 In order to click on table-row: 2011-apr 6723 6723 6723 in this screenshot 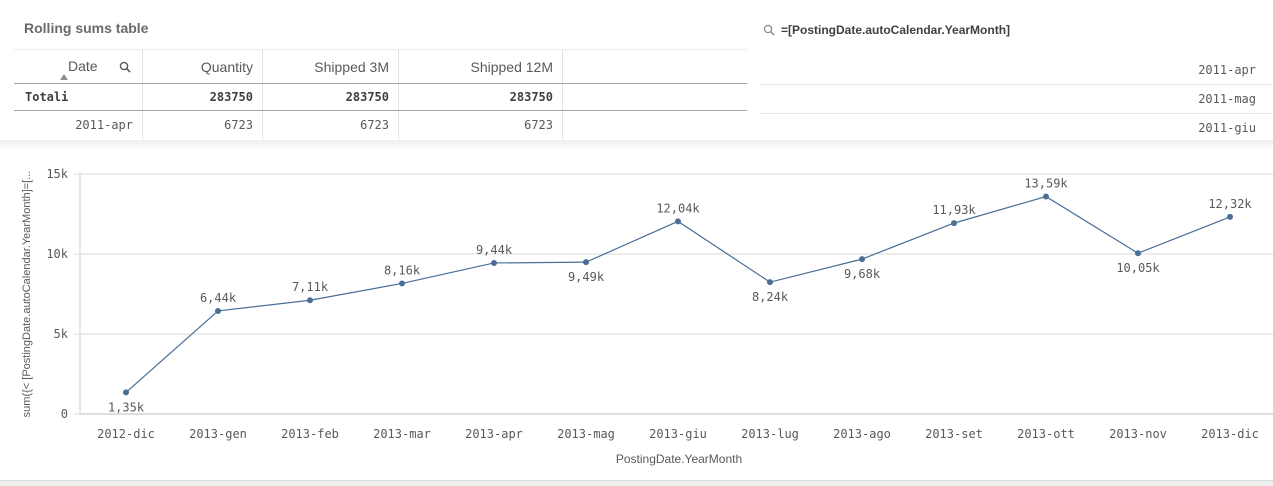, I will do `click(380, 125)`.